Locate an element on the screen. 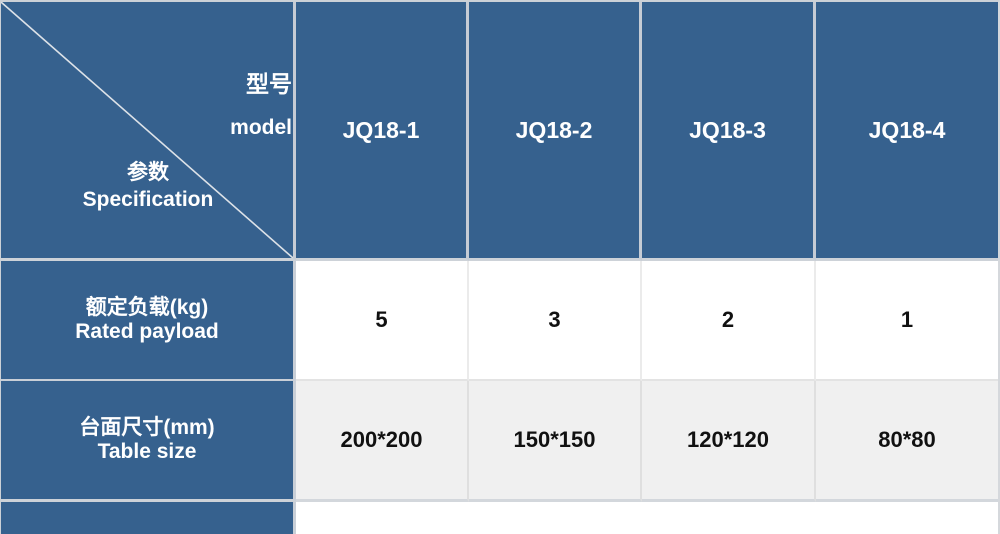  cell-table-size-jq18-4: 80*80 is located at coordinates (907, 441).